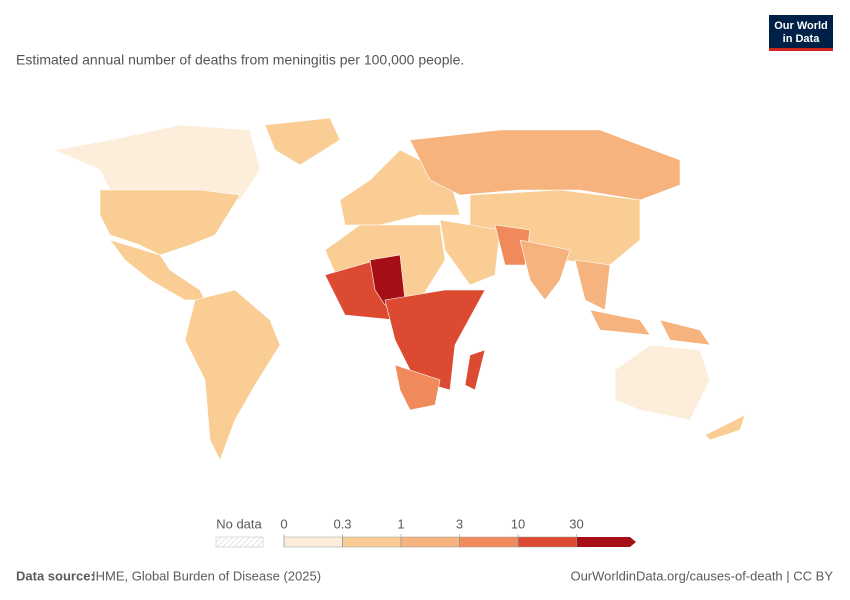 The width and height of the screenshot is (850, 600). Describe the element at coordinates (802, 39) in the screenshot. I see `logo-text: in Data` at that location.